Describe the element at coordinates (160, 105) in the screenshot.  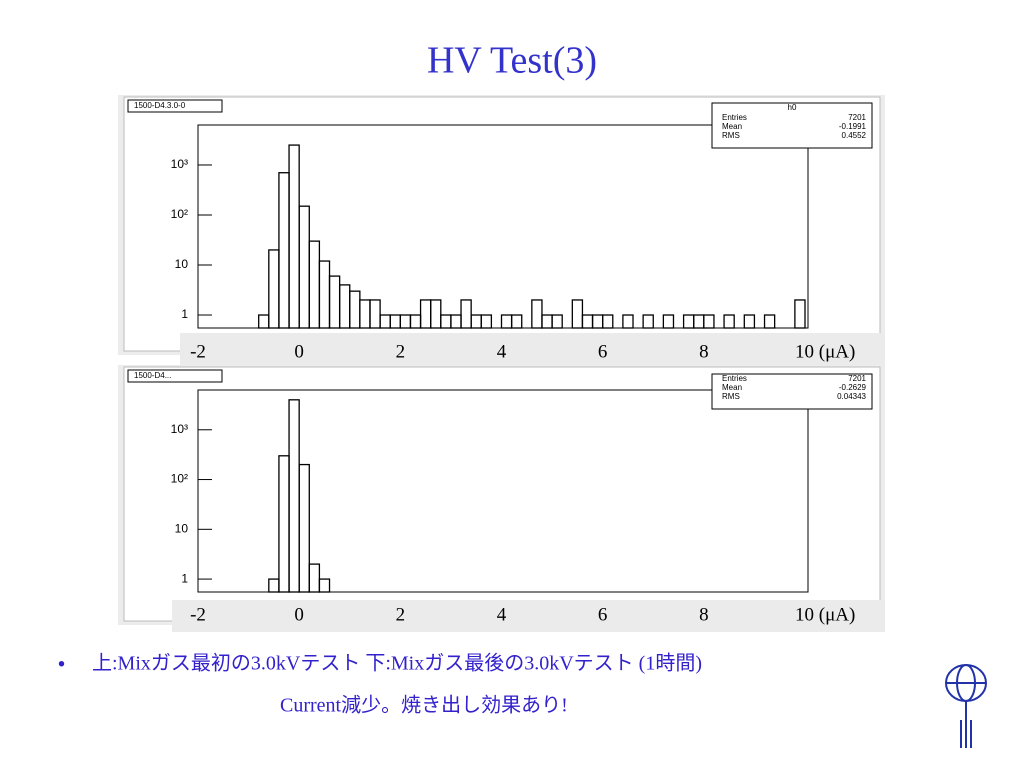
I see `histogram-label: 1500-D4.3.0-0` at that location.